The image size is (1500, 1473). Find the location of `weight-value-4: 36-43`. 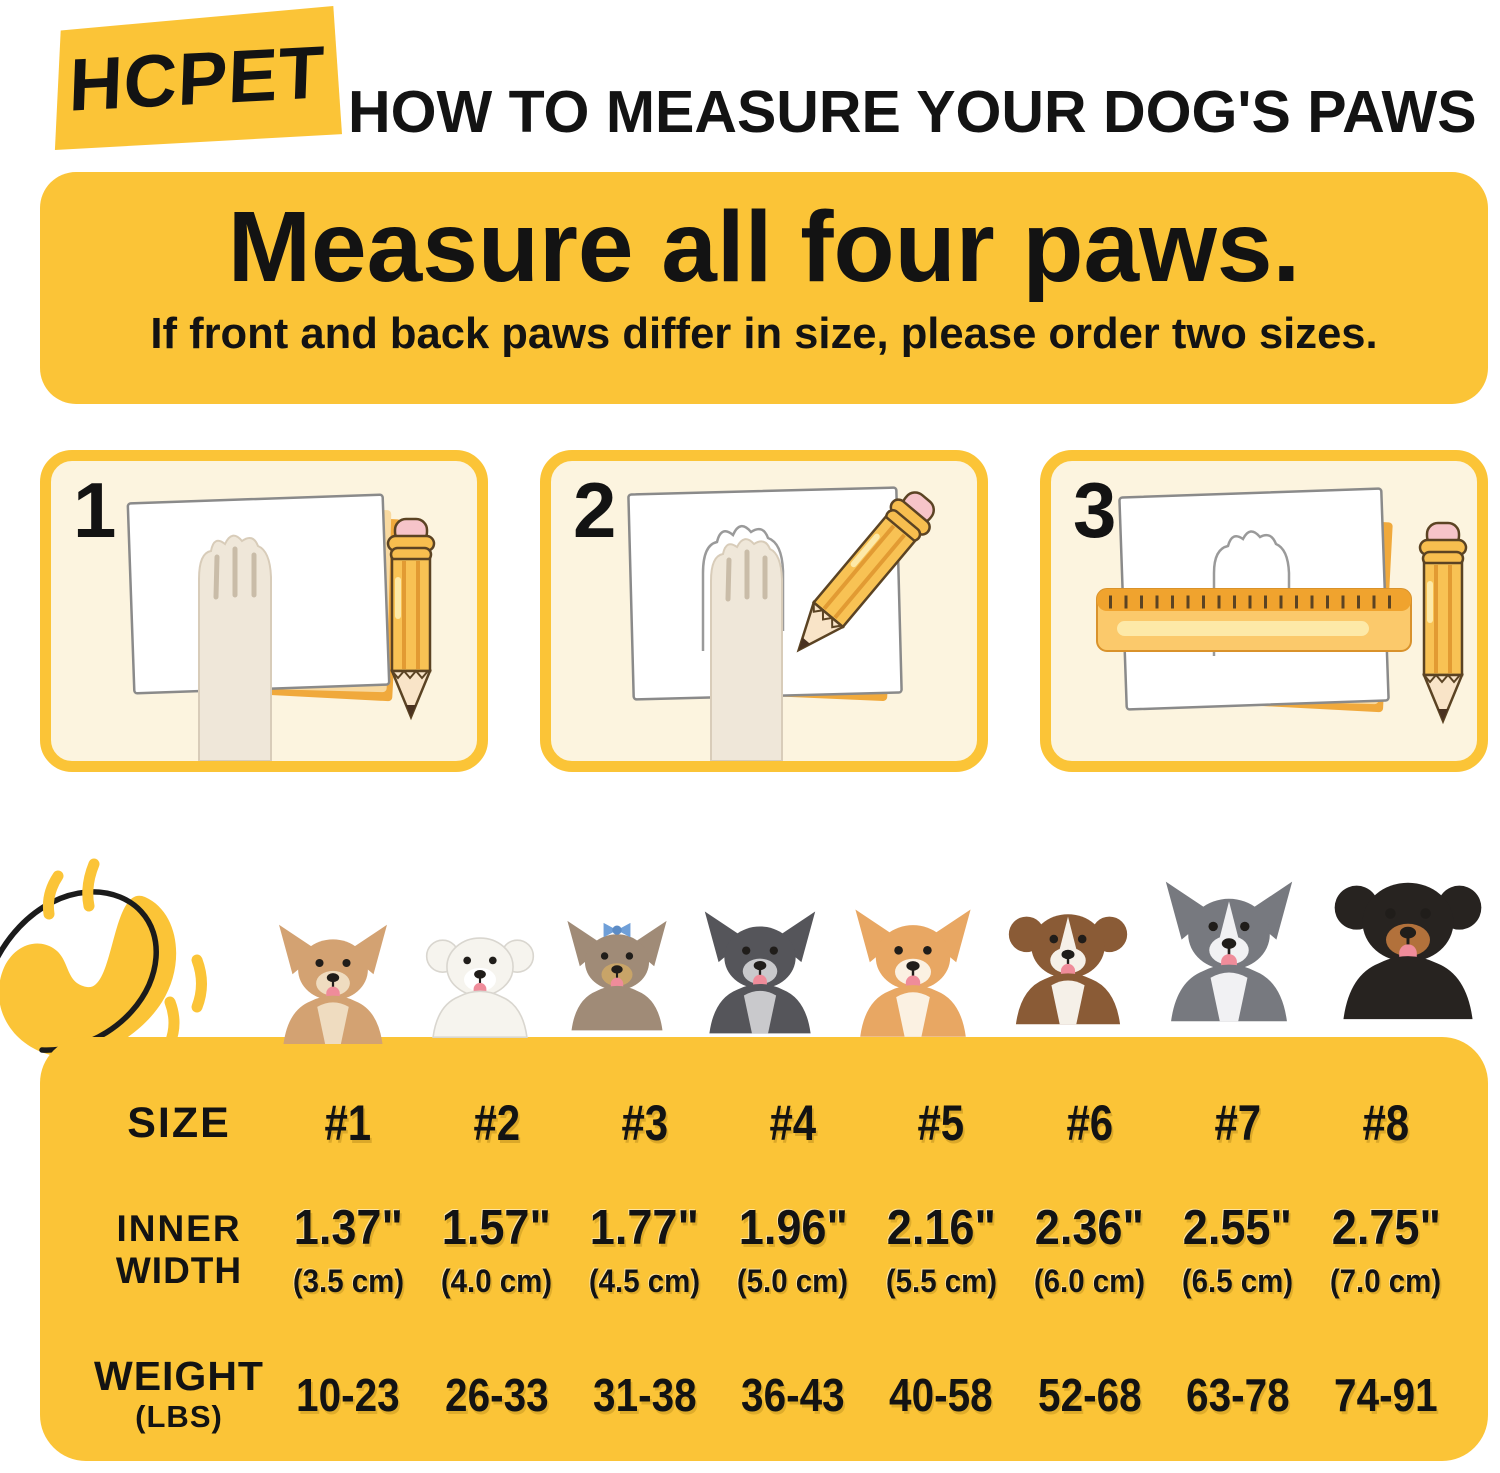

weight-value-4: 36-43 is located at coordinates (793, 1394).